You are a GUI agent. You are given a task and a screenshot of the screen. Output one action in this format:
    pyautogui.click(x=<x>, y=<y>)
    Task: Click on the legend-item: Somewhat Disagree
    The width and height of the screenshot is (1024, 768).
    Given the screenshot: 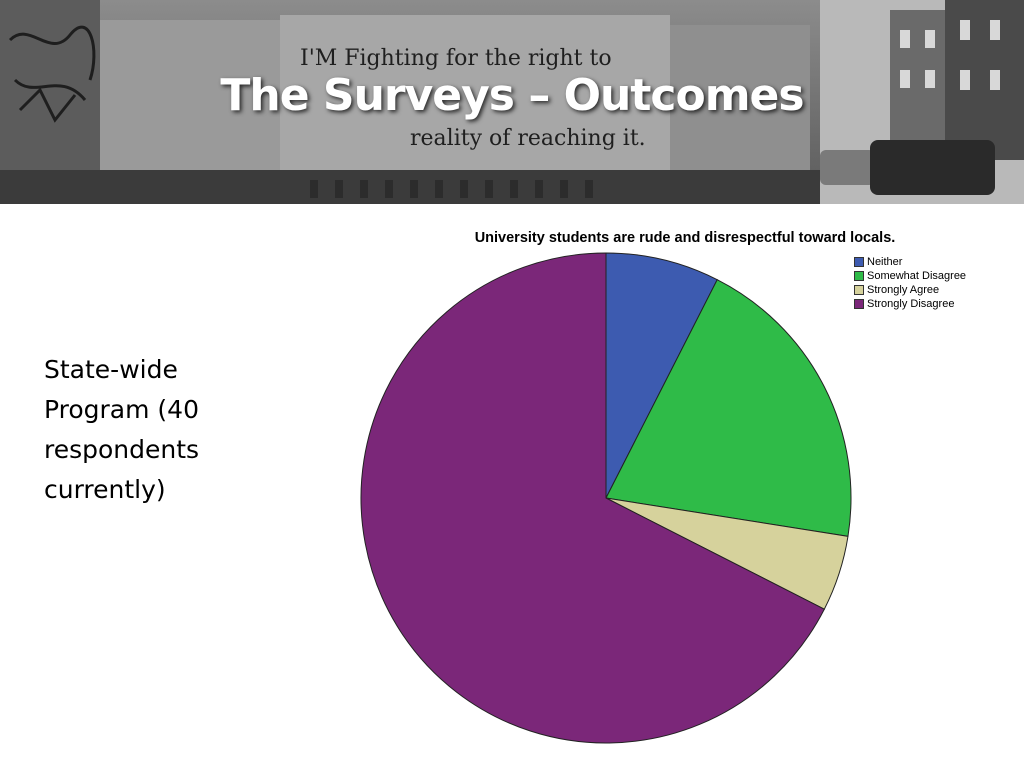 What is the action you would take?
    pyautogui.click(x=910, y=276)
    